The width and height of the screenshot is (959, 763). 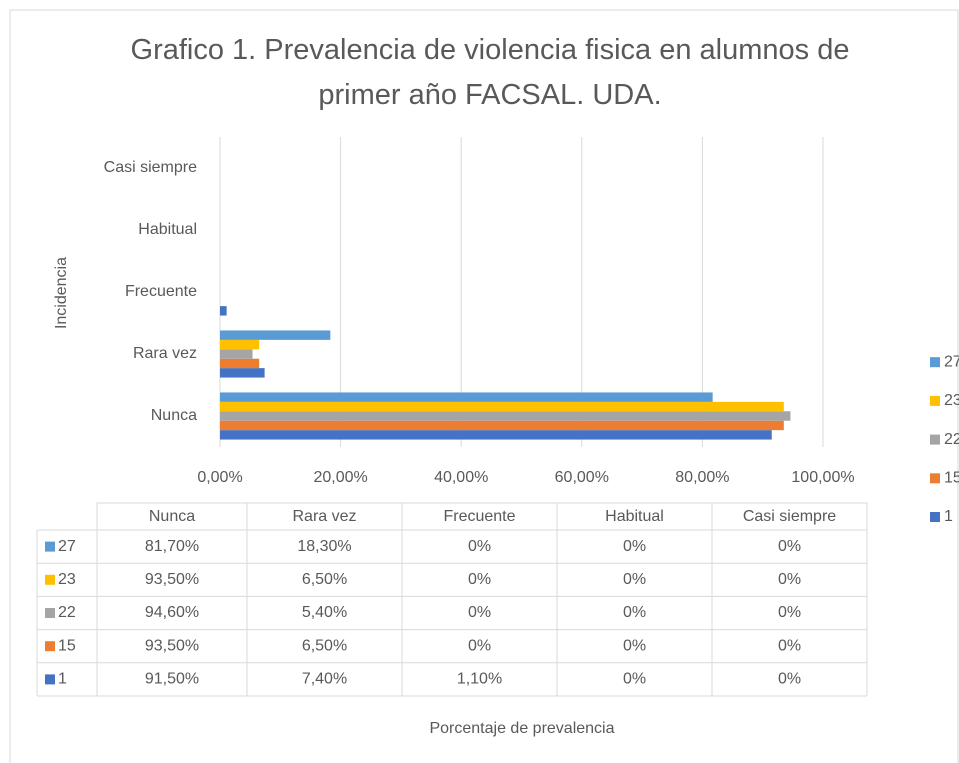 What do you see at coordinates (324, 679) in the screenshot?
I see `table-cell: 7,40%` at bounding box center [324, 679].